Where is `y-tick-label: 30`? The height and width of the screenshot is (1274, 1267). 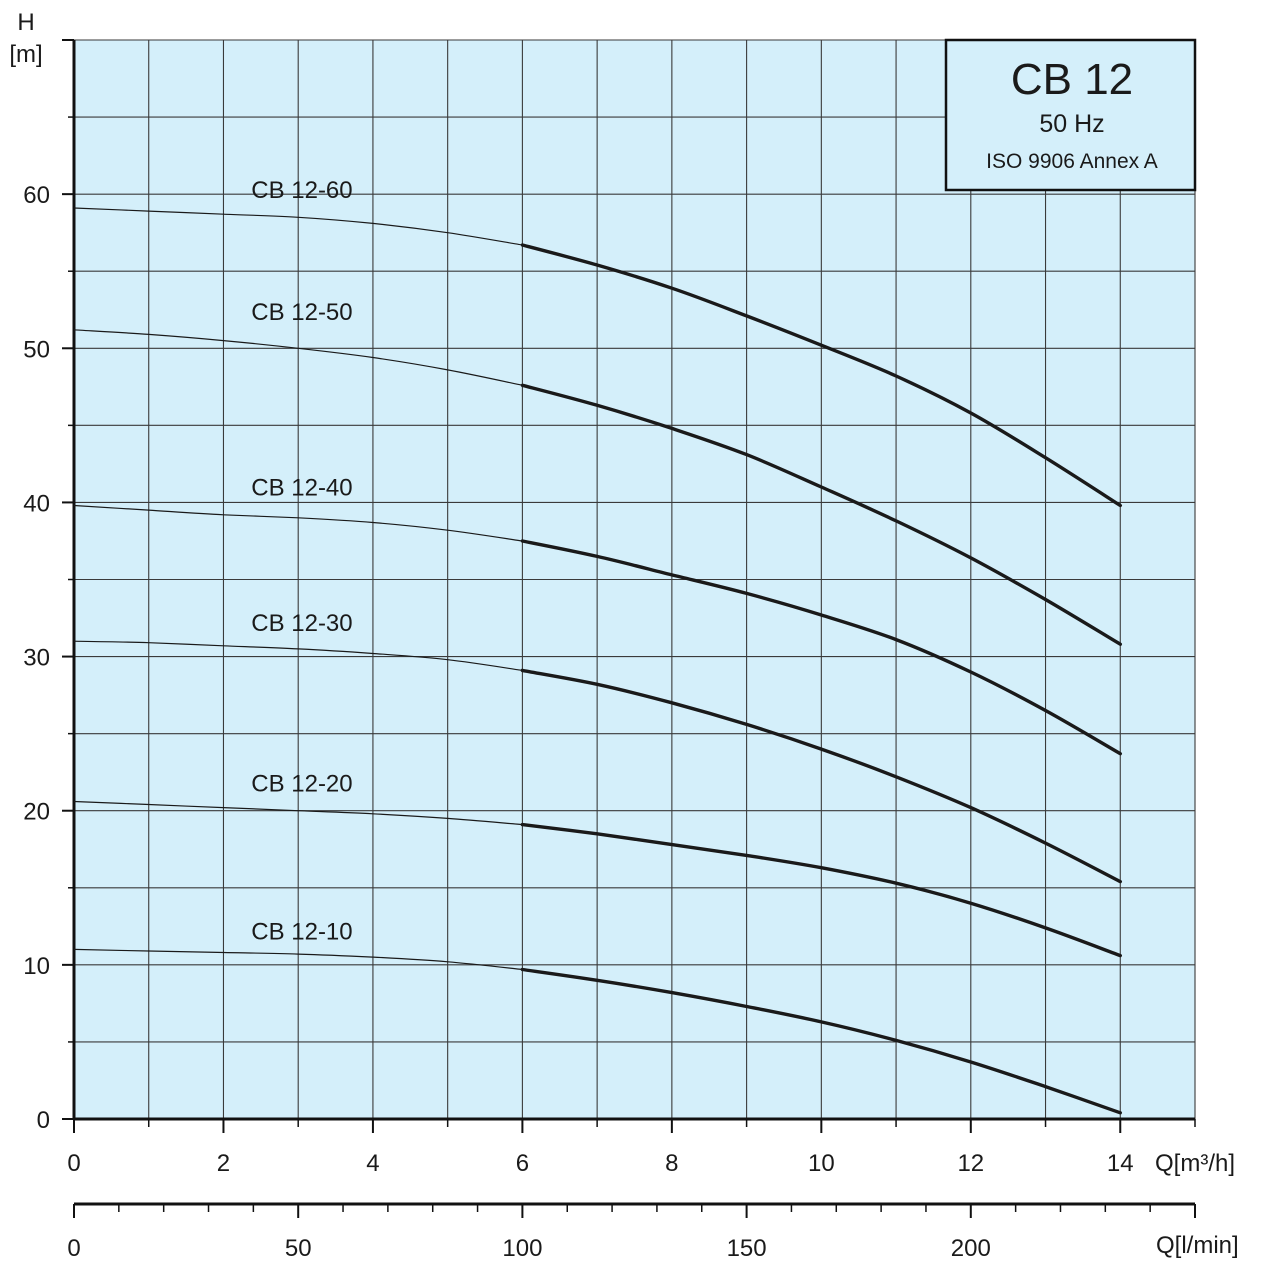
y-tick-label: 30 is located at coordinates (36, 658).